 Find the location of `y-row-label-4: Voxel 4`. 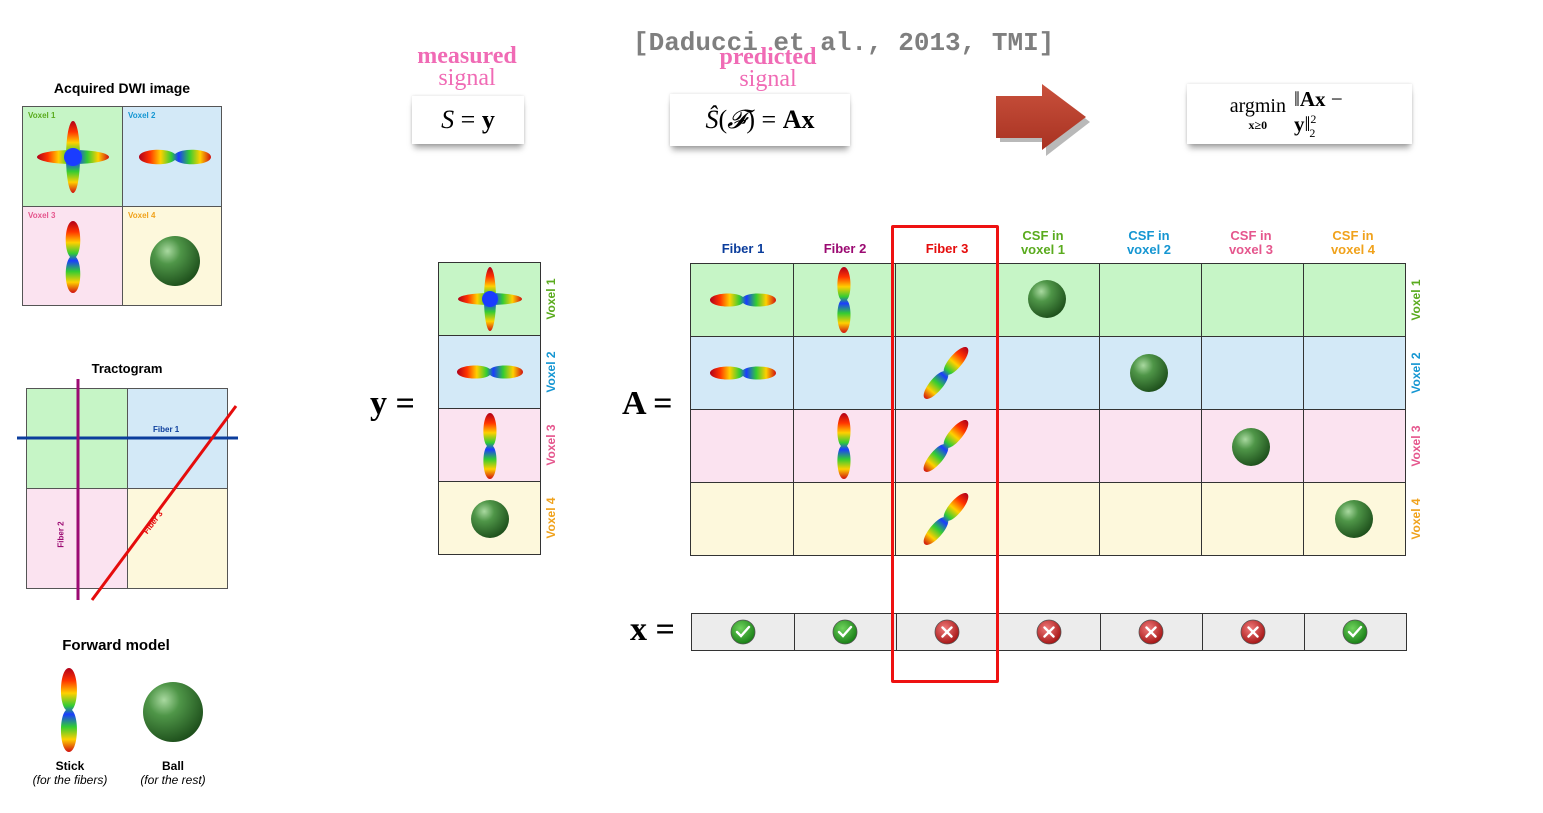

y-row-label-4: Voxel 4 is located at coordinates (551, 518).